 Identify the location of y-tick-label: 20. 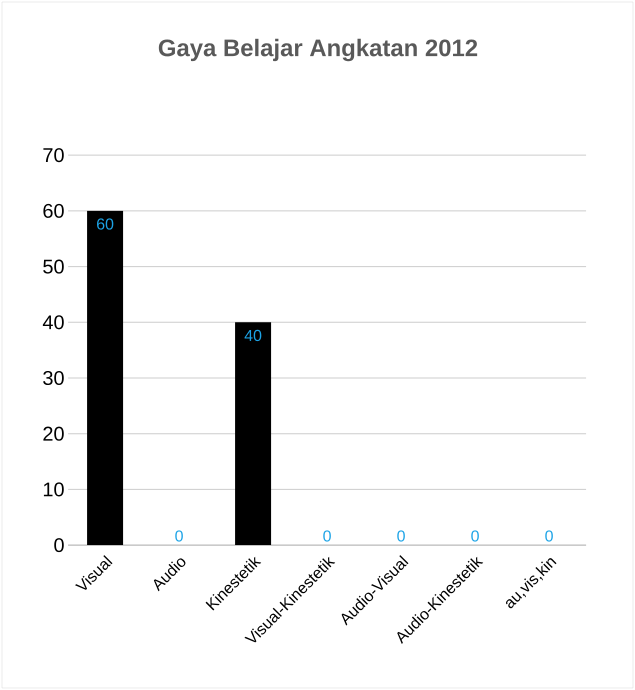
(53, 433).